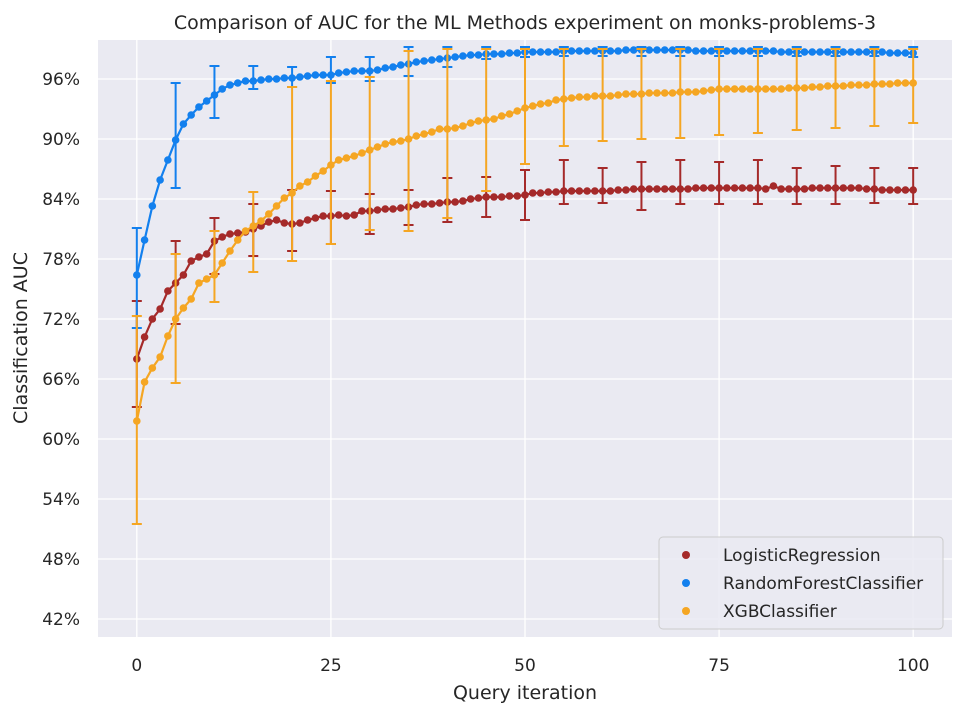 Image resolution: width=966 pixels, height=716 pixels. What do you see at coordinates (802, 556) in the screenshot?
I see `legend-label: LogisticRegression` at bounding box center [802, 556].